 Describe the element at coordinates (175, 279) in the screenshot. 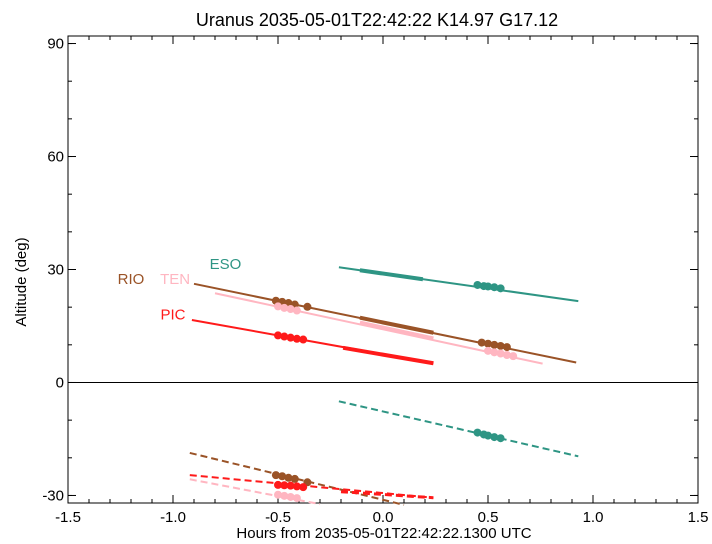

I see `series-label: TEN` at that location.